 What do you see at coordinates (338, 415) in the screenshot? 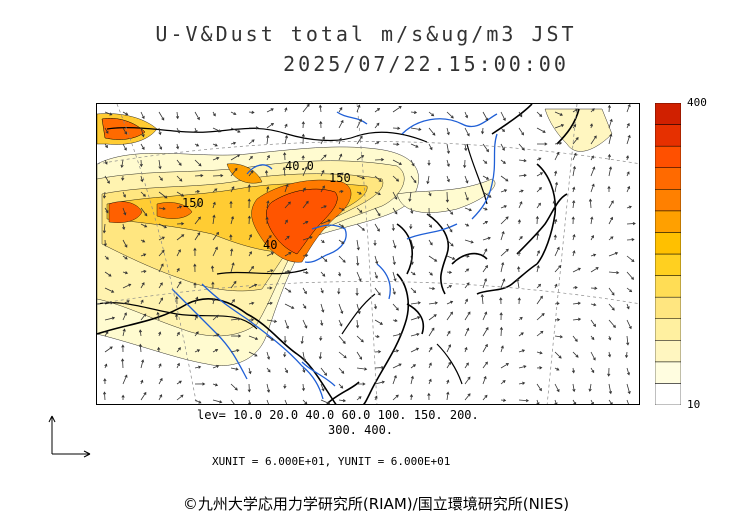
I see `levels-line-1: lev= 10.0 20.0 40.0 60.0 100. 150. 200.` at bounding box center [338, 415].